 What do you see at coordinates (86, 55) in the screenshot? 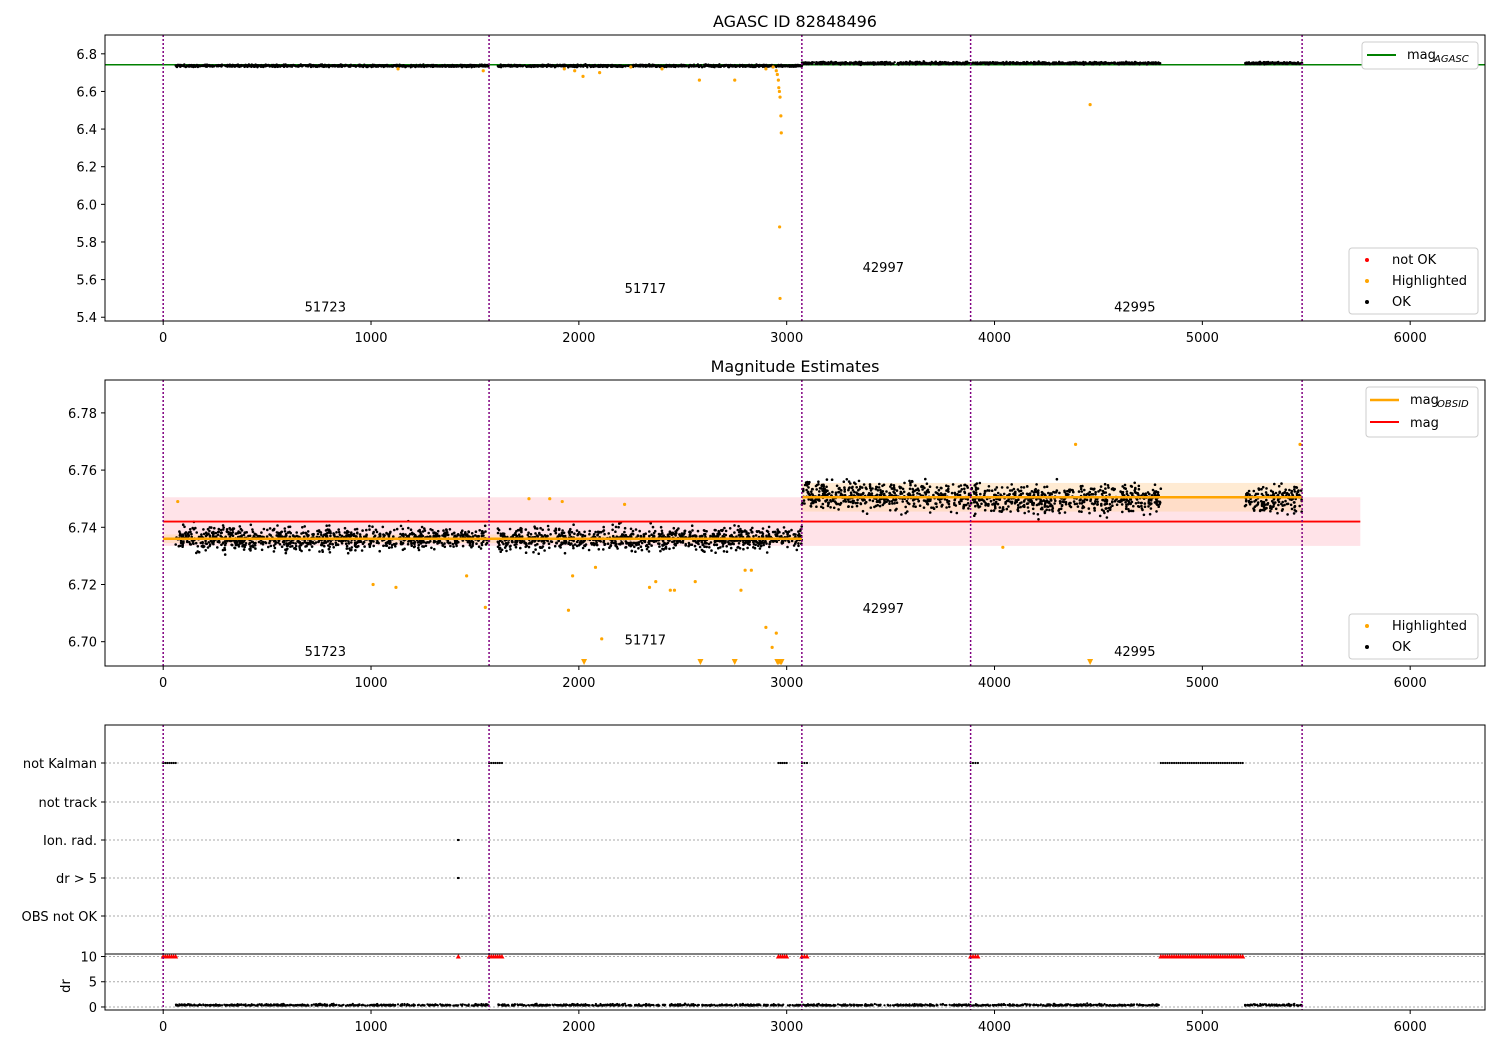
I see `chart1-y-tick-label: 6.8` at bounding box center [86, 55].